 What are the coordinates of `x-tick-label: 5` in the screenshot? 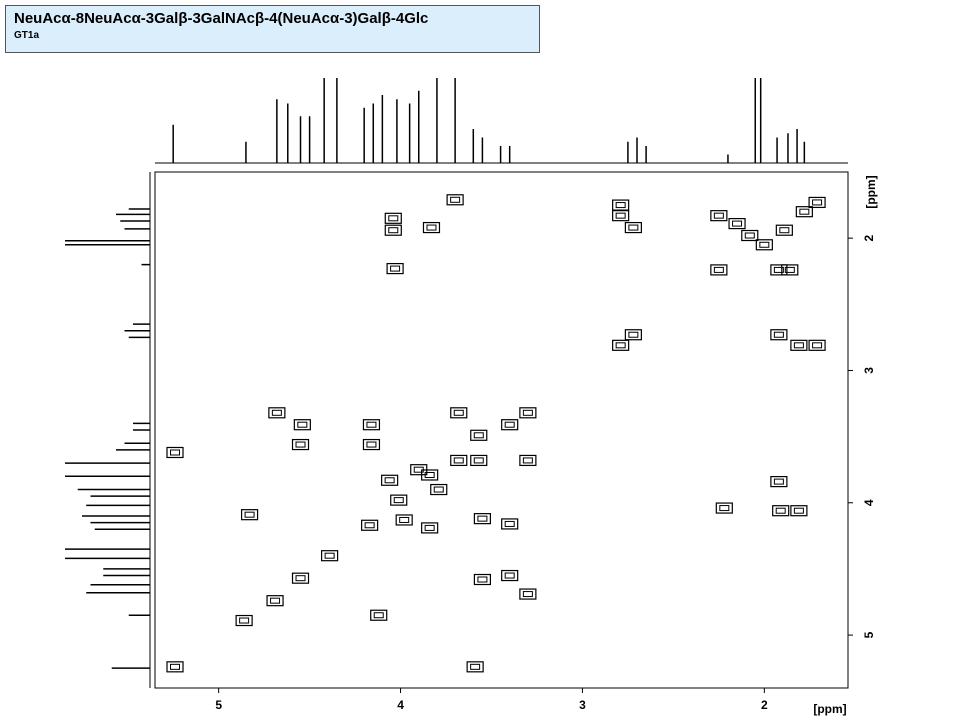 It's located at (218, 705).